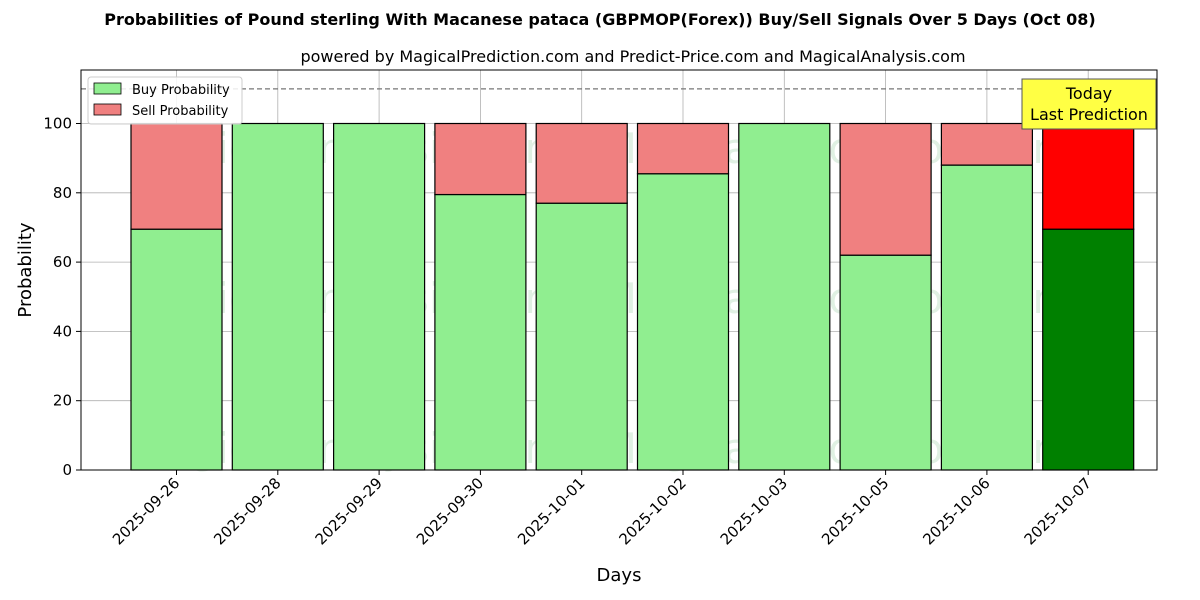  I want to click on x-tick-label: 2025-10-05, so click(855, 511).